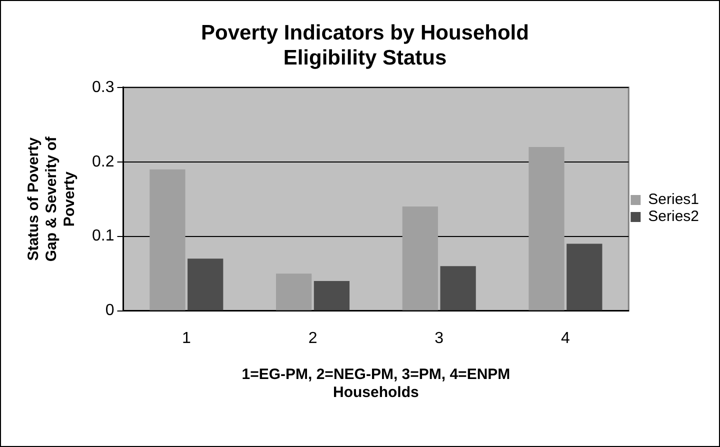 The image size is (720, 447). I want to click on legend-label: Series2, so click(673, 217).